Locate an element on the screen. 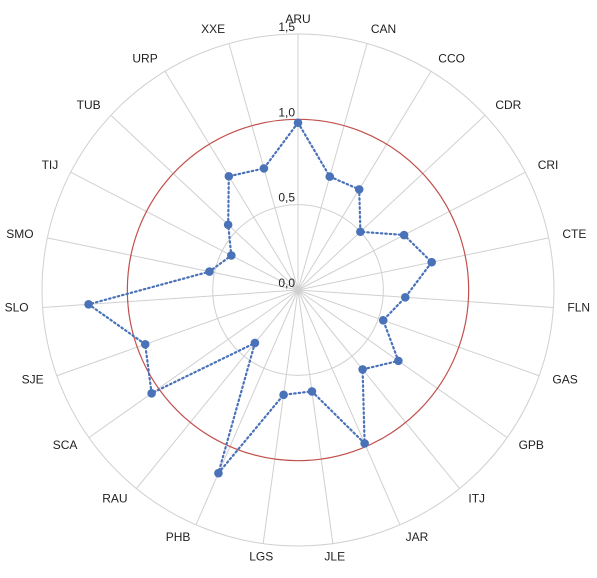  category-label-cco: CCO is located at coordinates (451, 58).